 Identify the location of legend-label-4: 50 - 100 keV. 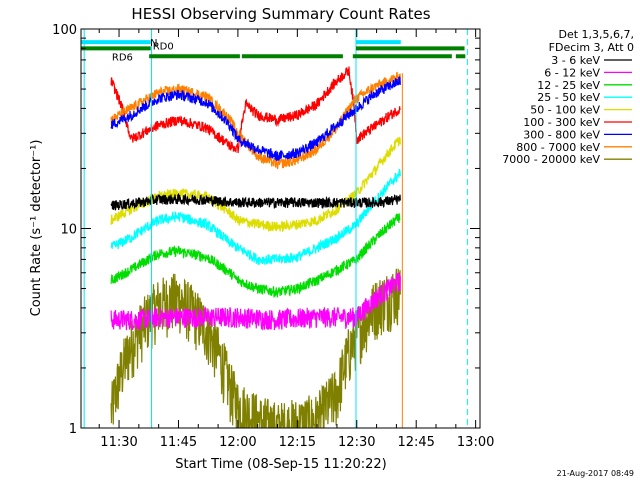
(565, 110).